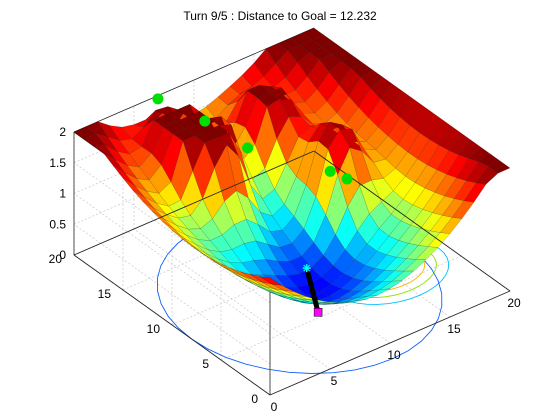 The height and width of the screenshot is (420, 560). Describe the element at coordinates (105, 294) in the screenshot. I see `y-tick-label: 15` at that location.